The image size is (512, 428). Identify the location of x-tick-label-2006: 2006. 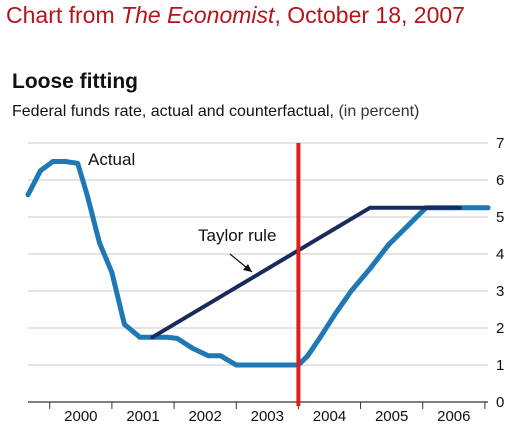
(453, 416).